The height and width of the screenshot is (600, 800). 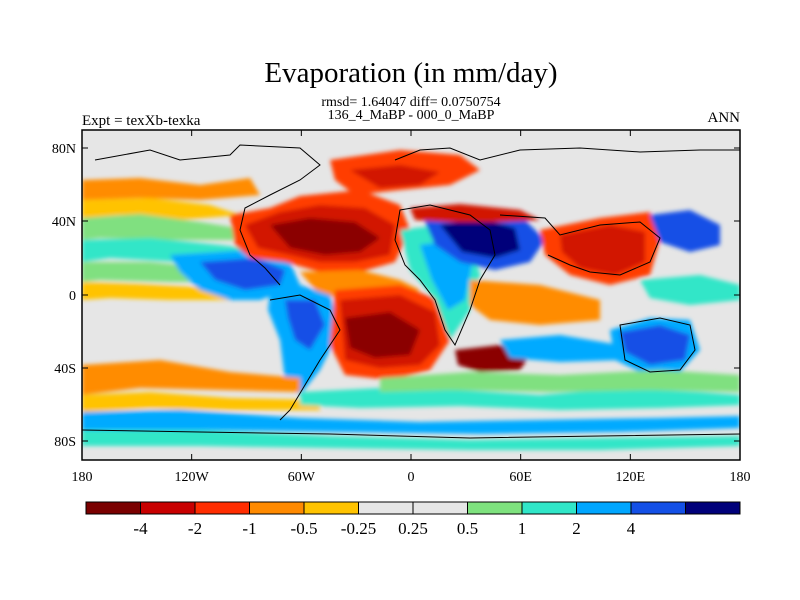 What do you see at coordinates (302, 477) in the screenshot?
I see `x-tick-label: 60W` at bounding box center [302, 477].